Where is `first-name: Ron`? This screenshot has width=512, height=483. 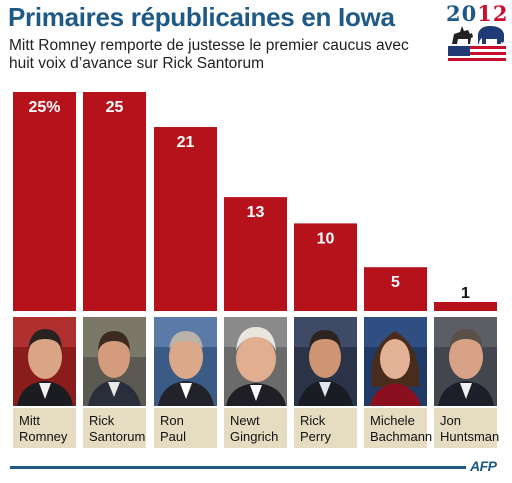 first-name: Ron is located at coordinates (172, 420).